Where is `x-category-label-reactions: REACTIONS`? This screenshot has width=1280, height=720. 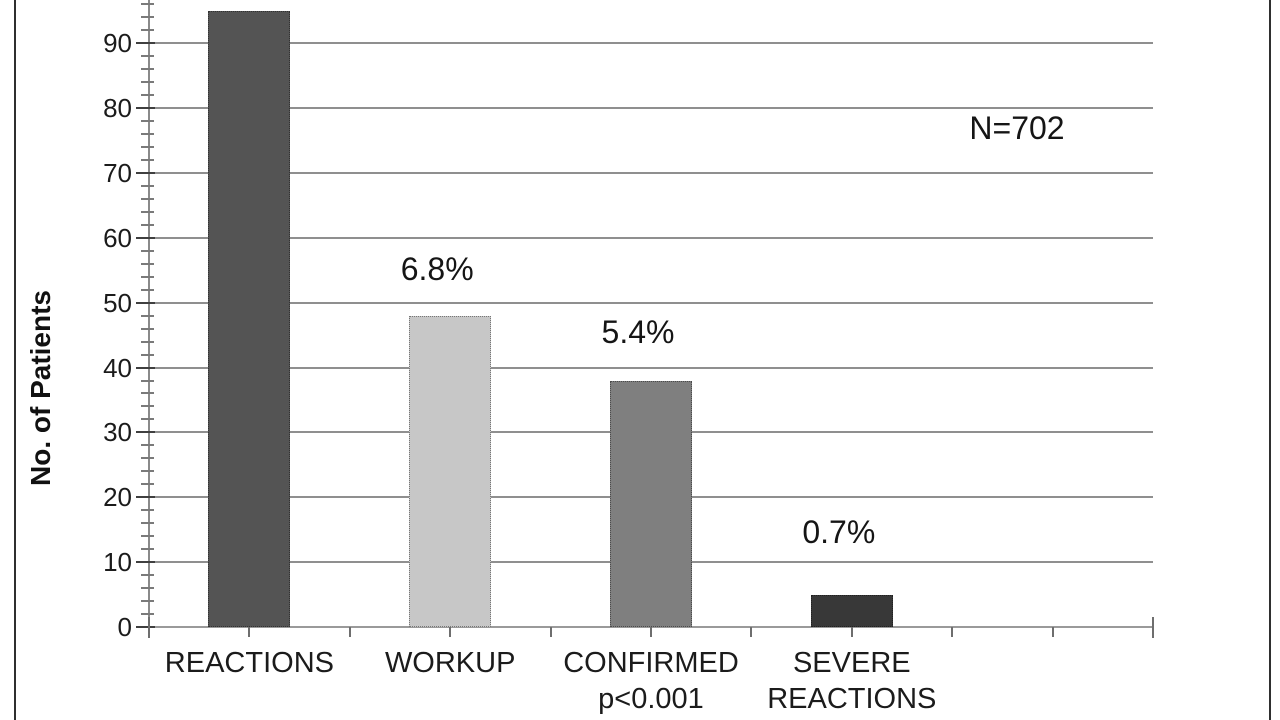 x-category-label-reactions: REACTIONS is located at coordinates (249, 663).